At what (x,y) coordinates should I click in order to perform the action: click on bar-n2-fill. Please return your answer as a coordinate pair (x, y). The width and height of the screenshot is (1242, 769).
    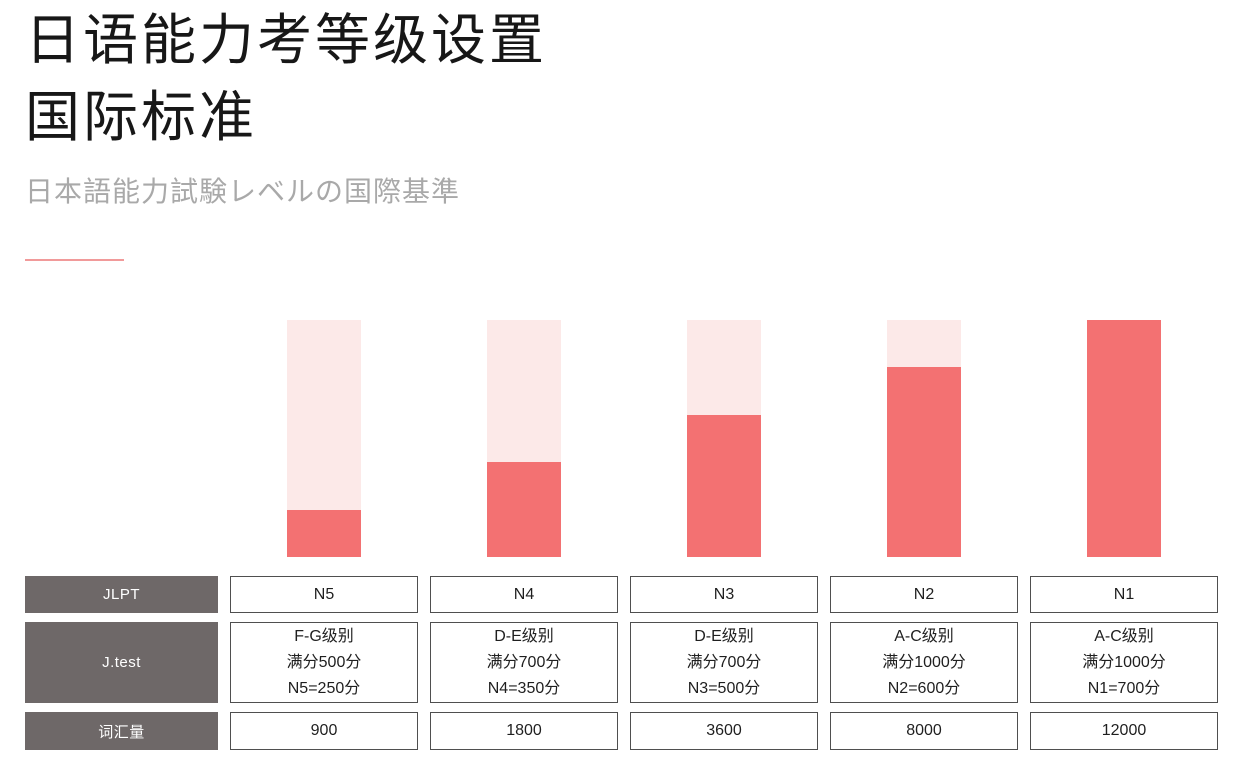
    Looking at the image, I should click on (924, 462).